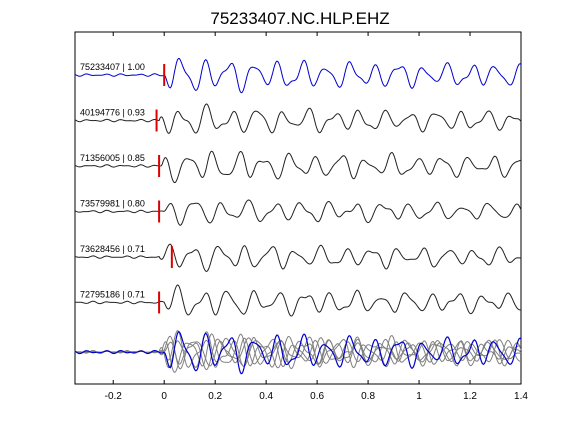  Describe the element at coordinates (164, 396) in the screenshot. I see `x-tick-label: 0` at that location.